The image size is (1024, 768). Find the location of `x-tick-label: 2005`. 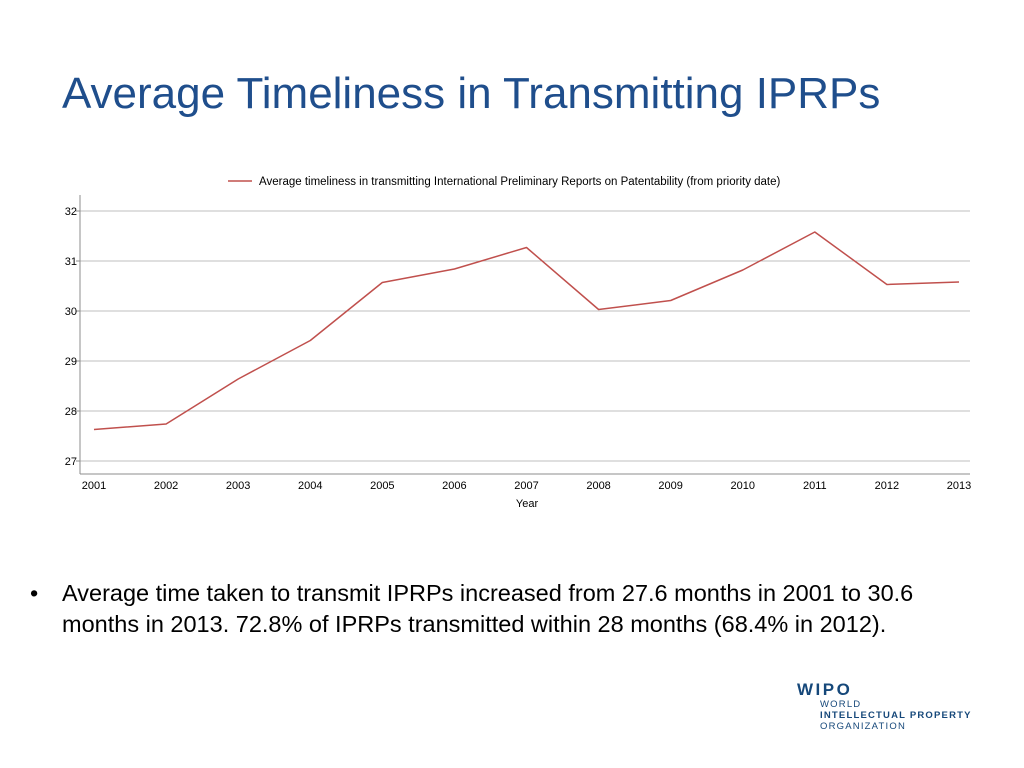

x-tick-label: 2005 is located at coordinates (382, 486).